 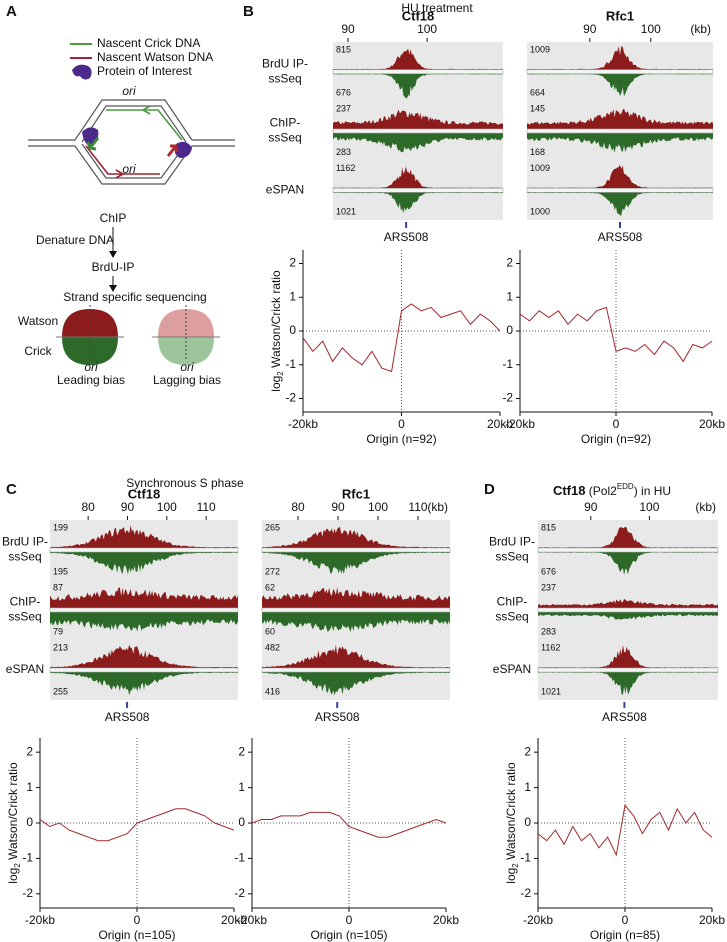 What do you see at coordinates (172, 150) in the screenshot?
I see `arrow` at bounding box center [172, 150].